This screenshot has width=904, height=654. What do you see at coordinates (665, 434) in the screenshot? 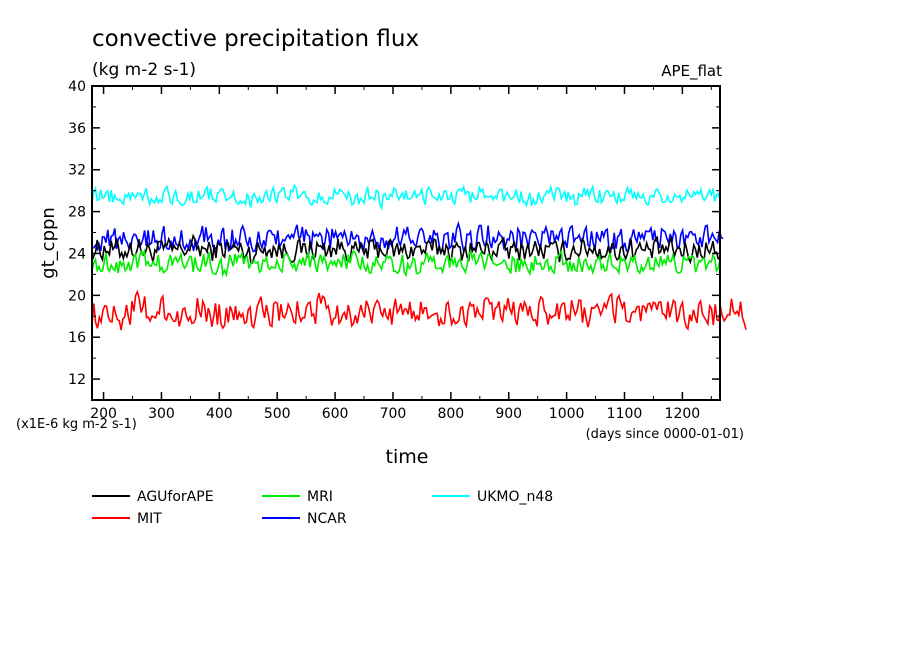
I see `x-unit-label: (days since 0000-01-01)` at bounding box center [665, 434].